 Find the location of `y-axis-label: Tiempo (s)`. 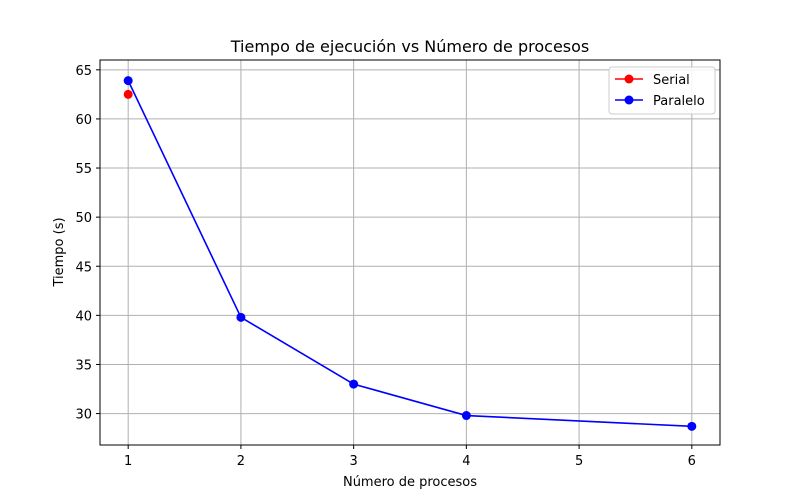

y-axis-label: Tiempo (s) is located at coordinates (59, 252).